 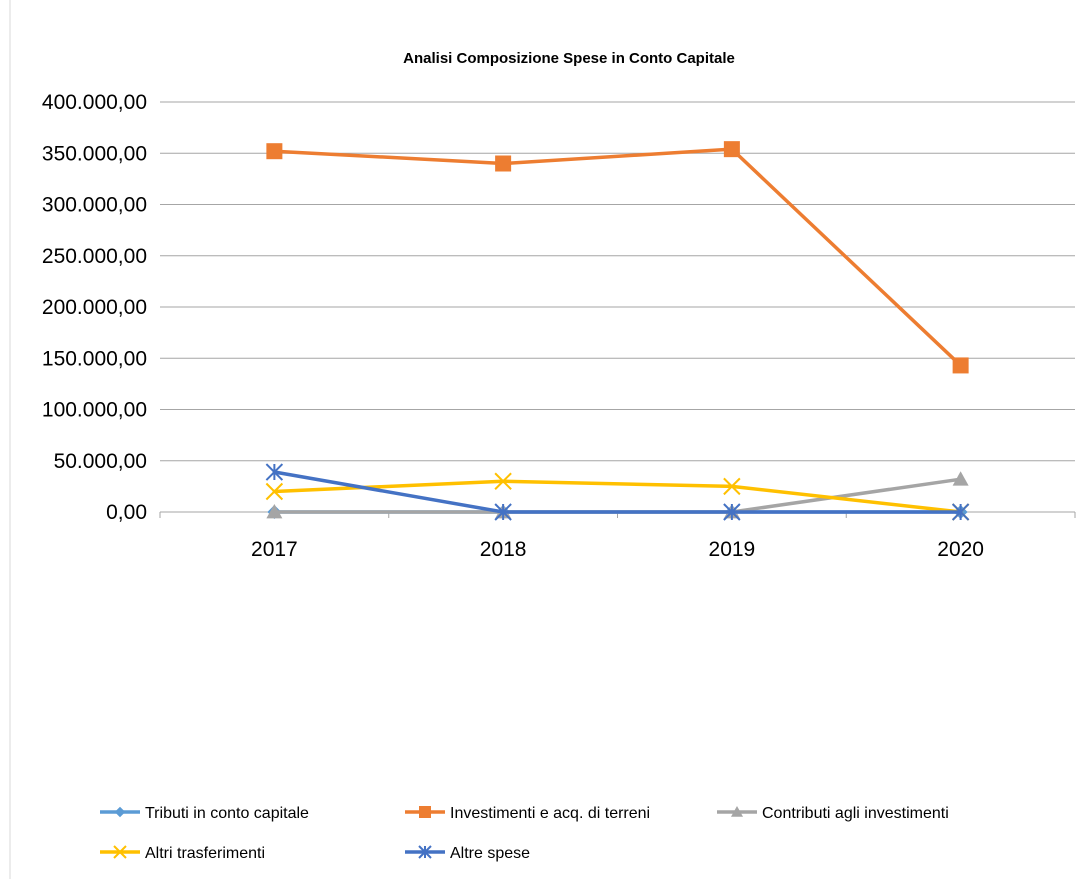 What do you see at coordinates (617, 536) in the screenshot?
I see `x-axis: 2017 2018 2019 2020` at bounding box center [617, 536].